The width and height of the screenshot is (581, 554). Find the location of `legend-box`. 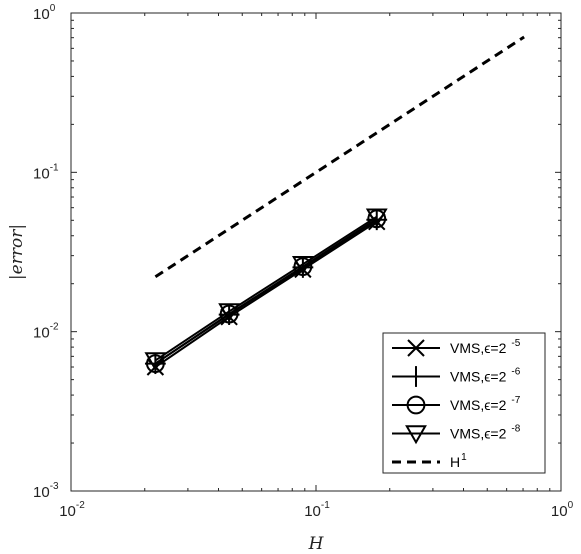

legend-box is located at coordinates (464, 403).